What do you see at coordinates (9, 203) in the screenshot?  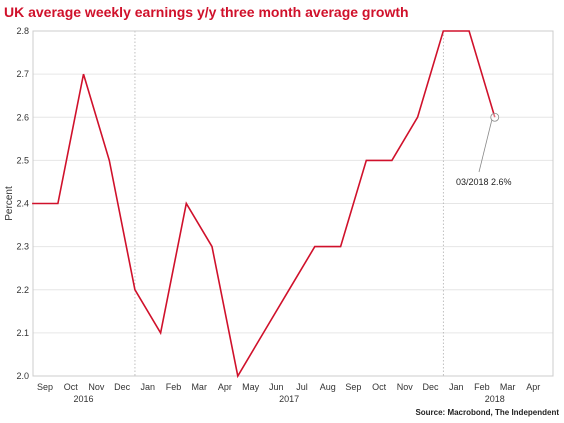 I see `y-axis-label: Percent` at bounding box center [9, 203].